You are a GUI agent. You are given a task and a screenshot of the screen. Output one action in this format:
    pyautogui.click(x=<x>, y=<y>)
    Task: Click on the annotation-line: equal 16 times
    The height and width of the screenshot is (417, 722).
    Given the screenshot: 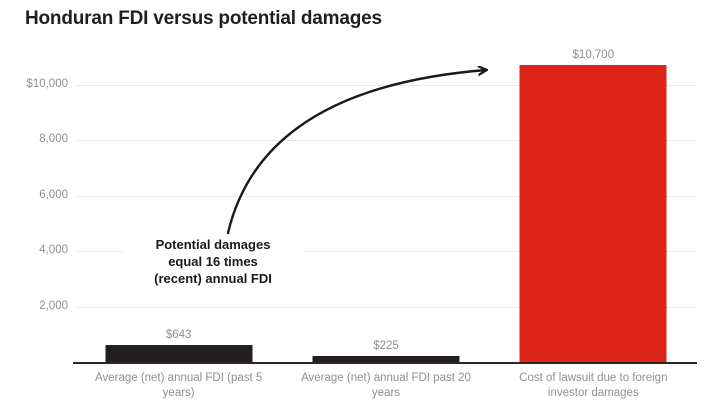 What is the action you would take?
    pyautogui.click(x=213, y=261)
    